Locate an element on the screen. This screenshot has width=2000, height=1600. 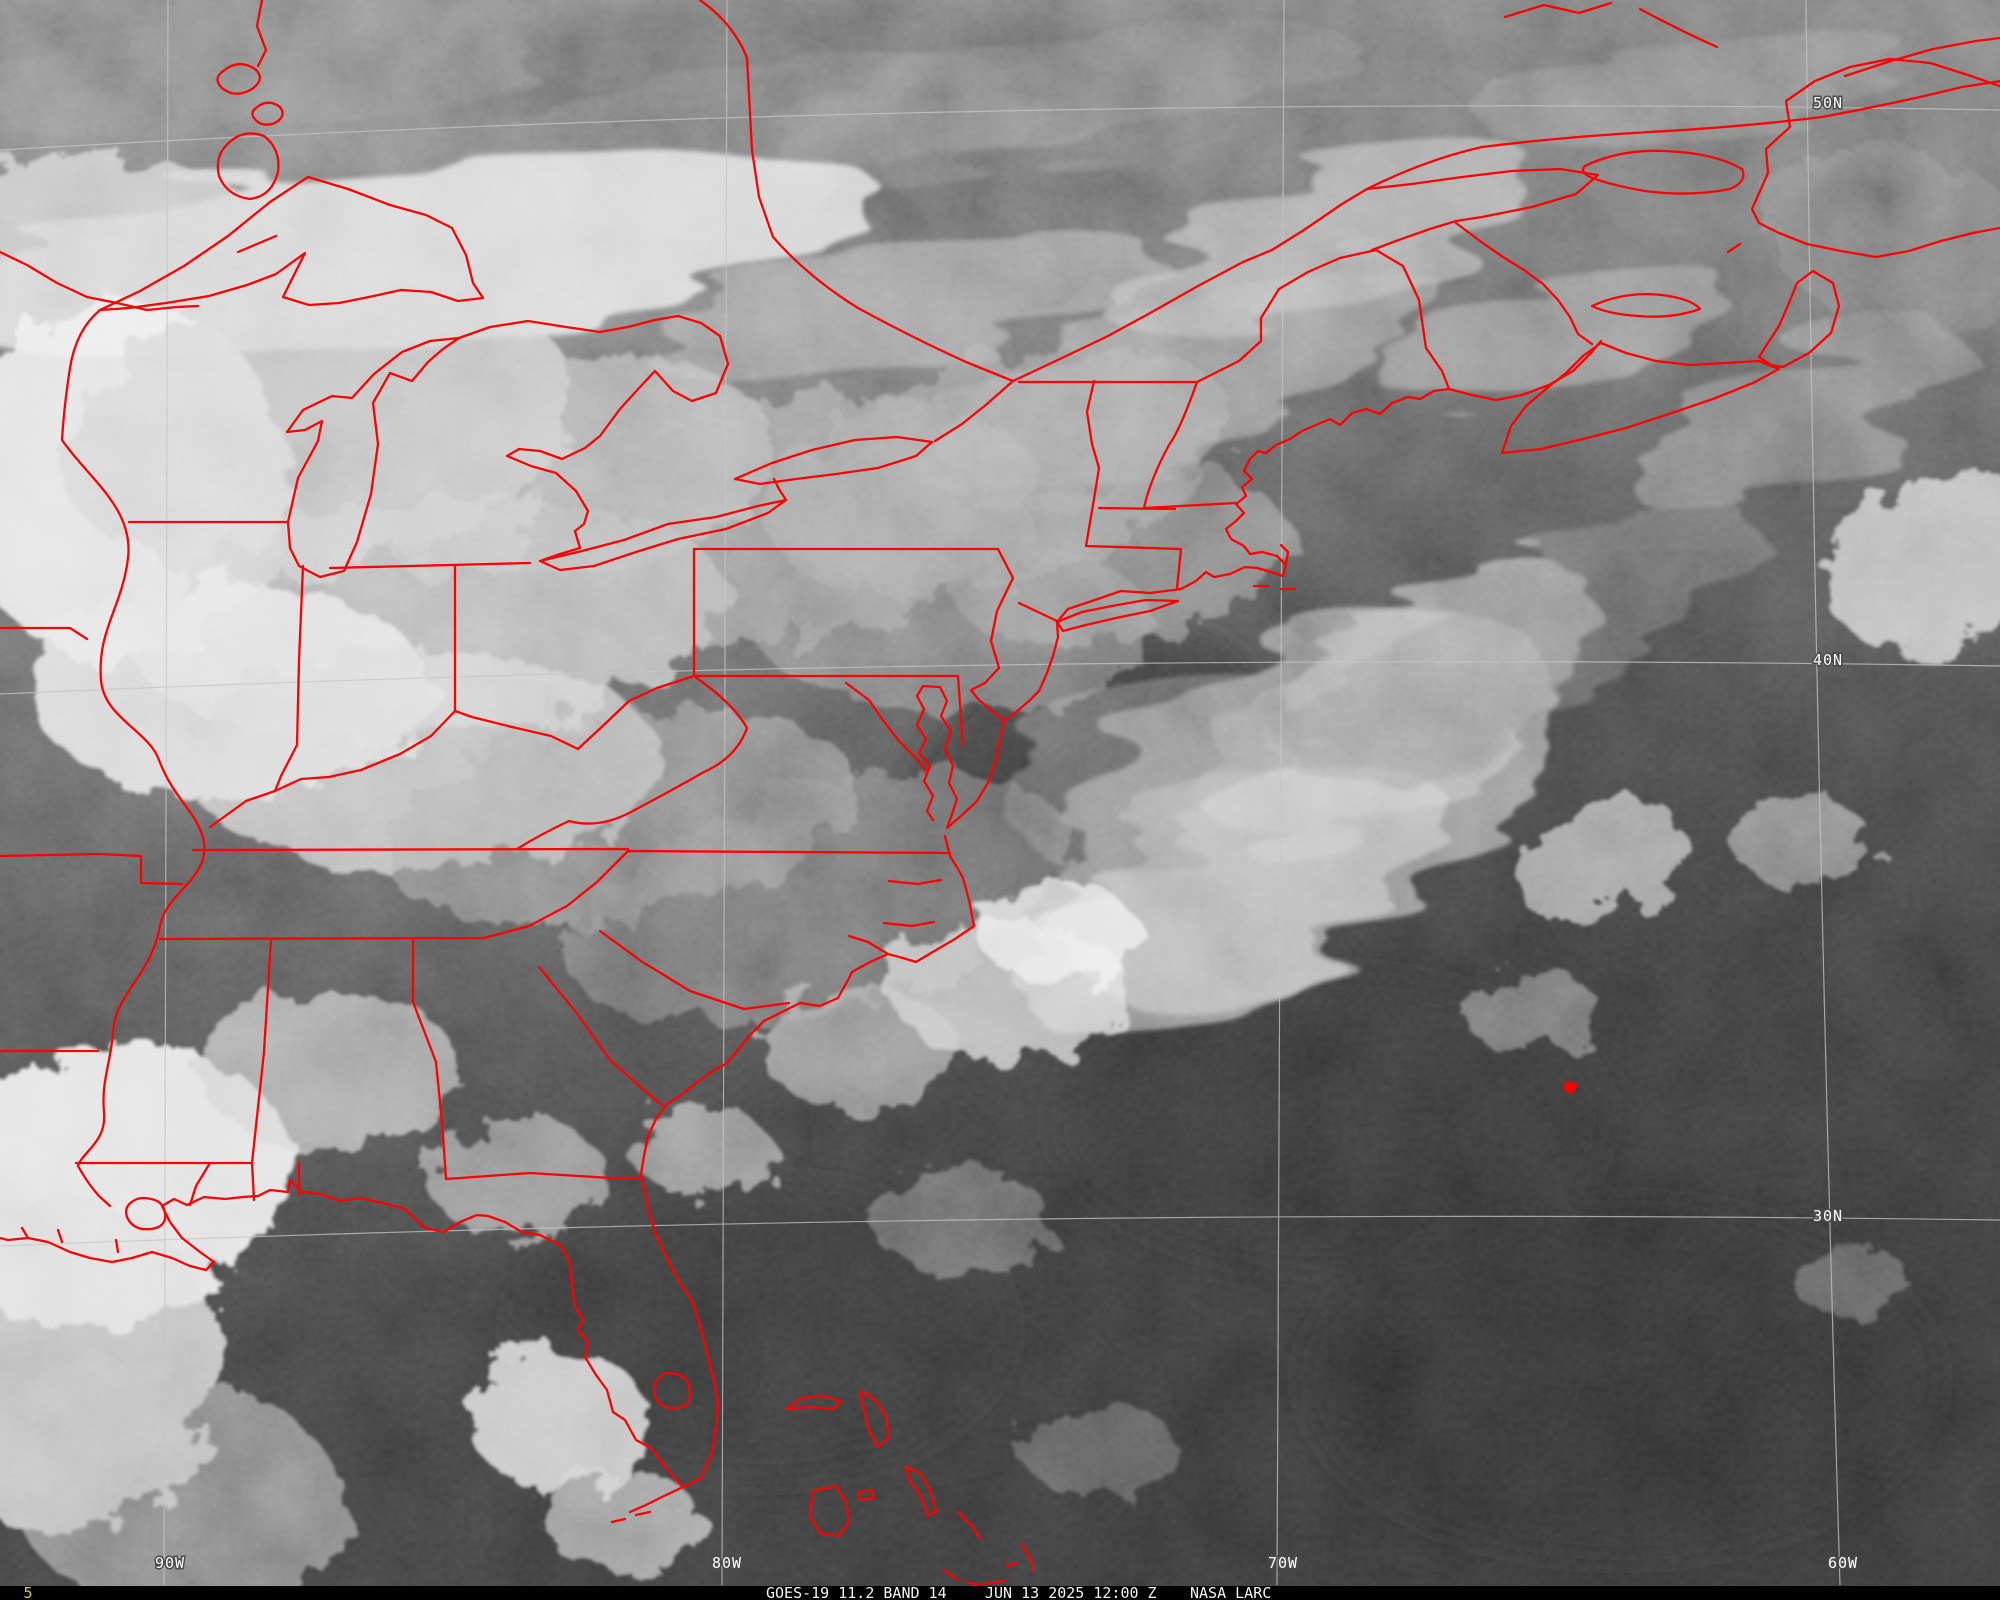
lon-label-80w: 80W is located at coordinates (727, 1563).